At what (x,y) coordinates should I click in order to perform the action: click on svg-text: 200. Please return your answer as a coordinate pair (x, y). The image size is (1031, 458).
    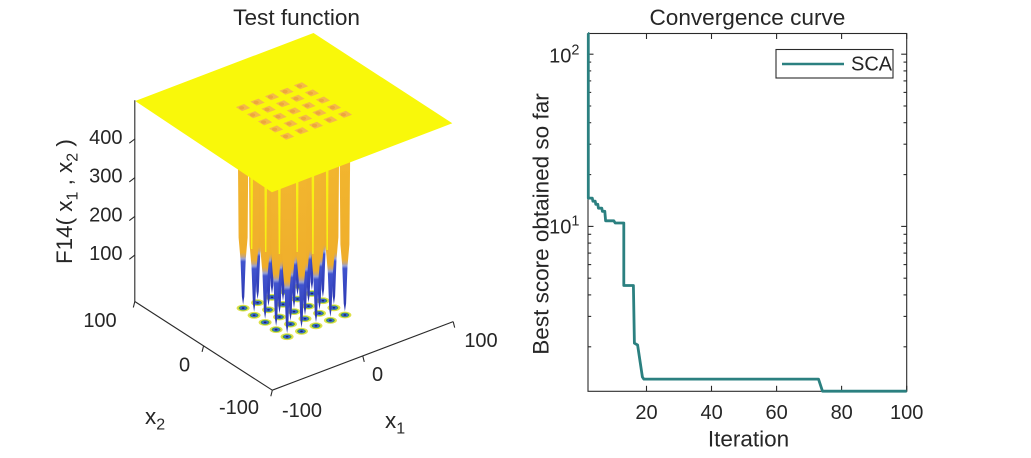
    Looking at the image, I should click on (105, 215).